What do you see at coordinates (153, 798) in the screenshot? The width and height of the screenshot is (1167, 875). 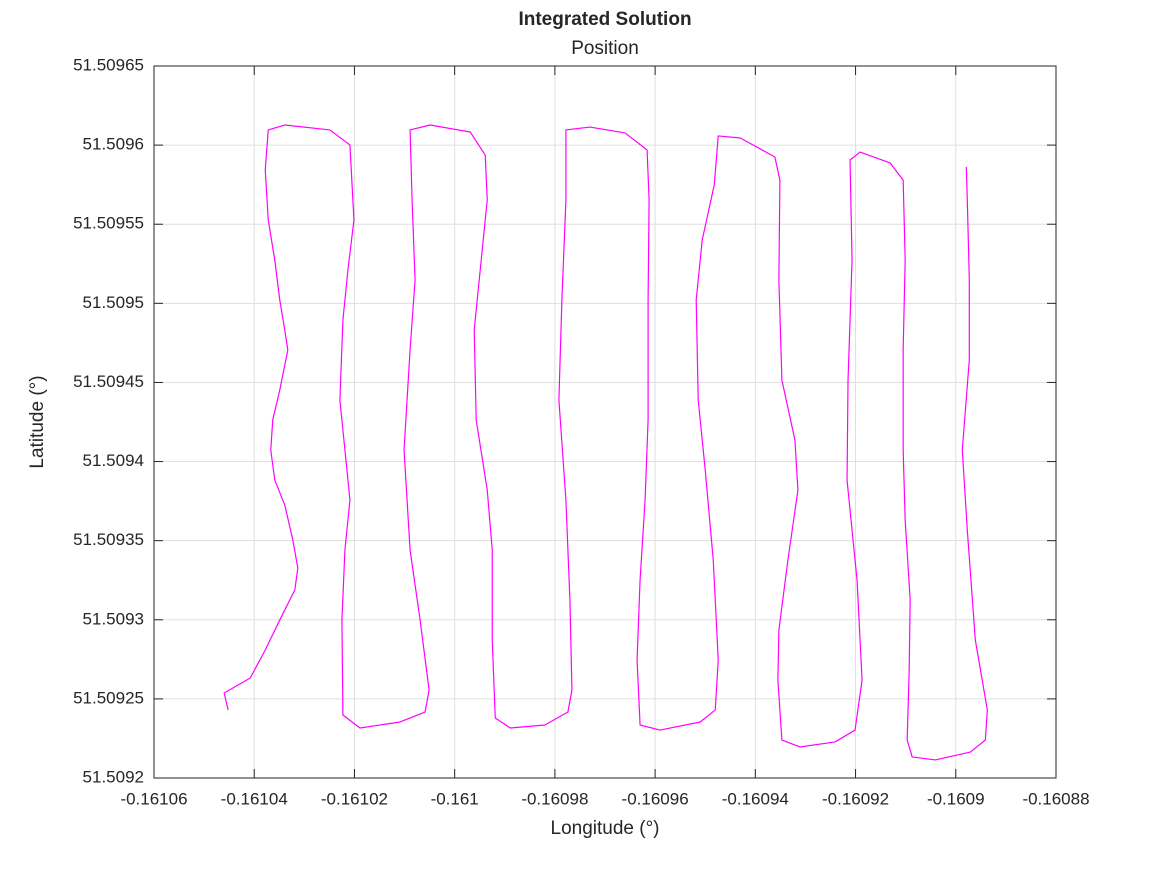 I see `x-tick-label: -0.16106` at bounding box center [153, 798].